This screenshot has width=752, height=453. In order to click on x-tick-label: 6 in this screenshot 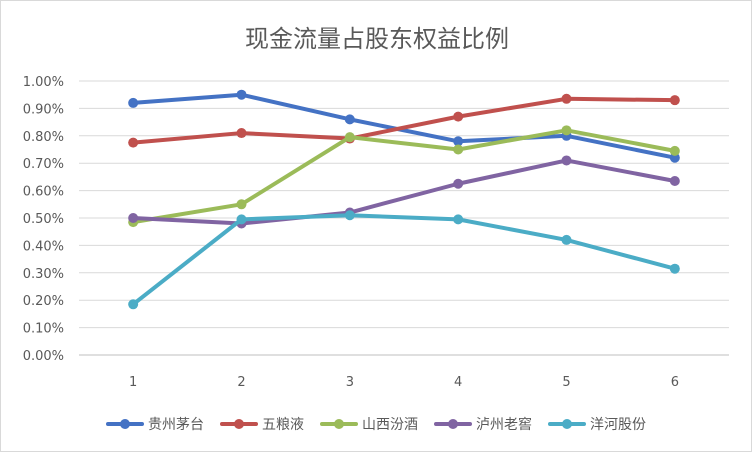, I will do `click(675, 382)`.